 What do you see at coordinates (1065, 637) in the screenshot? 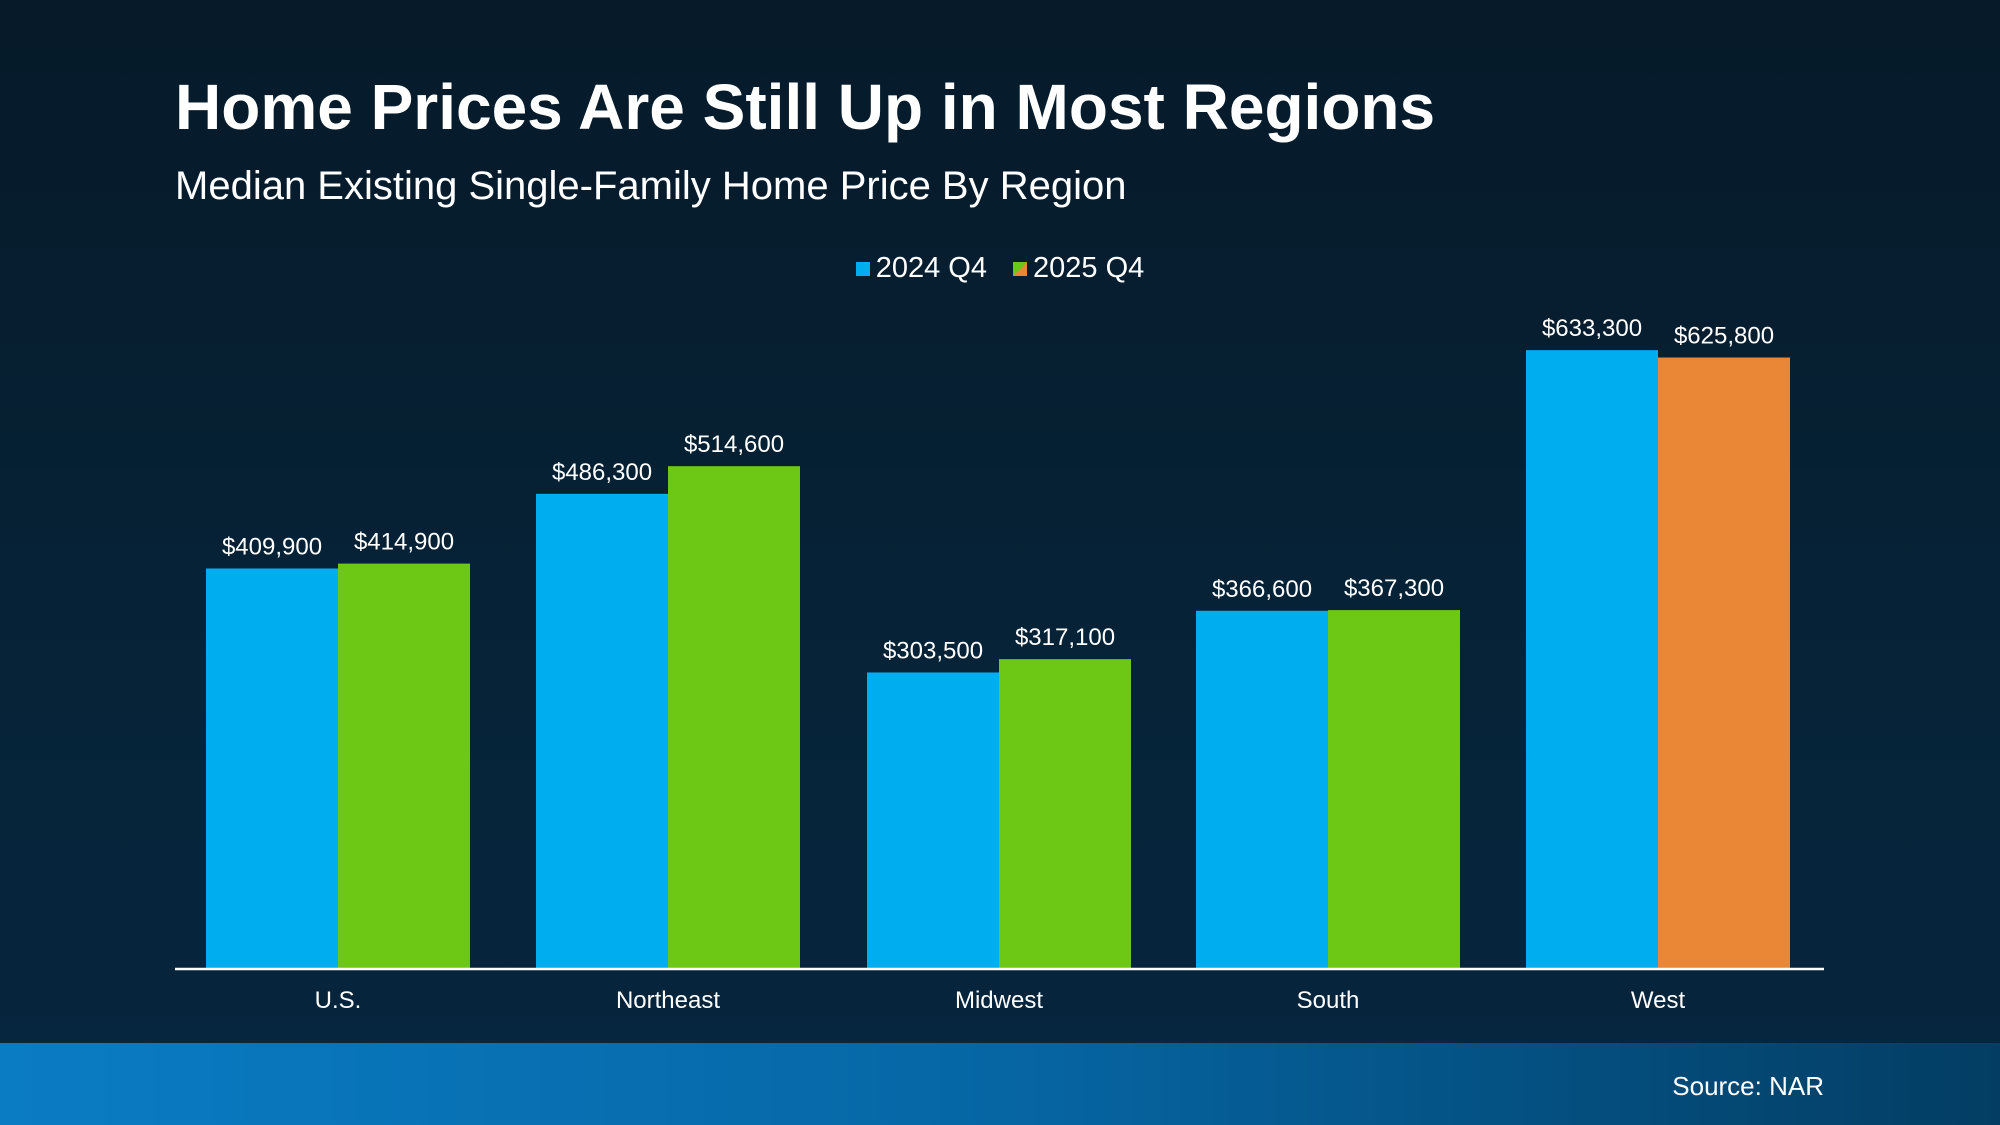
I see `data-label: $317,100` at bounding box center [1065, 637].